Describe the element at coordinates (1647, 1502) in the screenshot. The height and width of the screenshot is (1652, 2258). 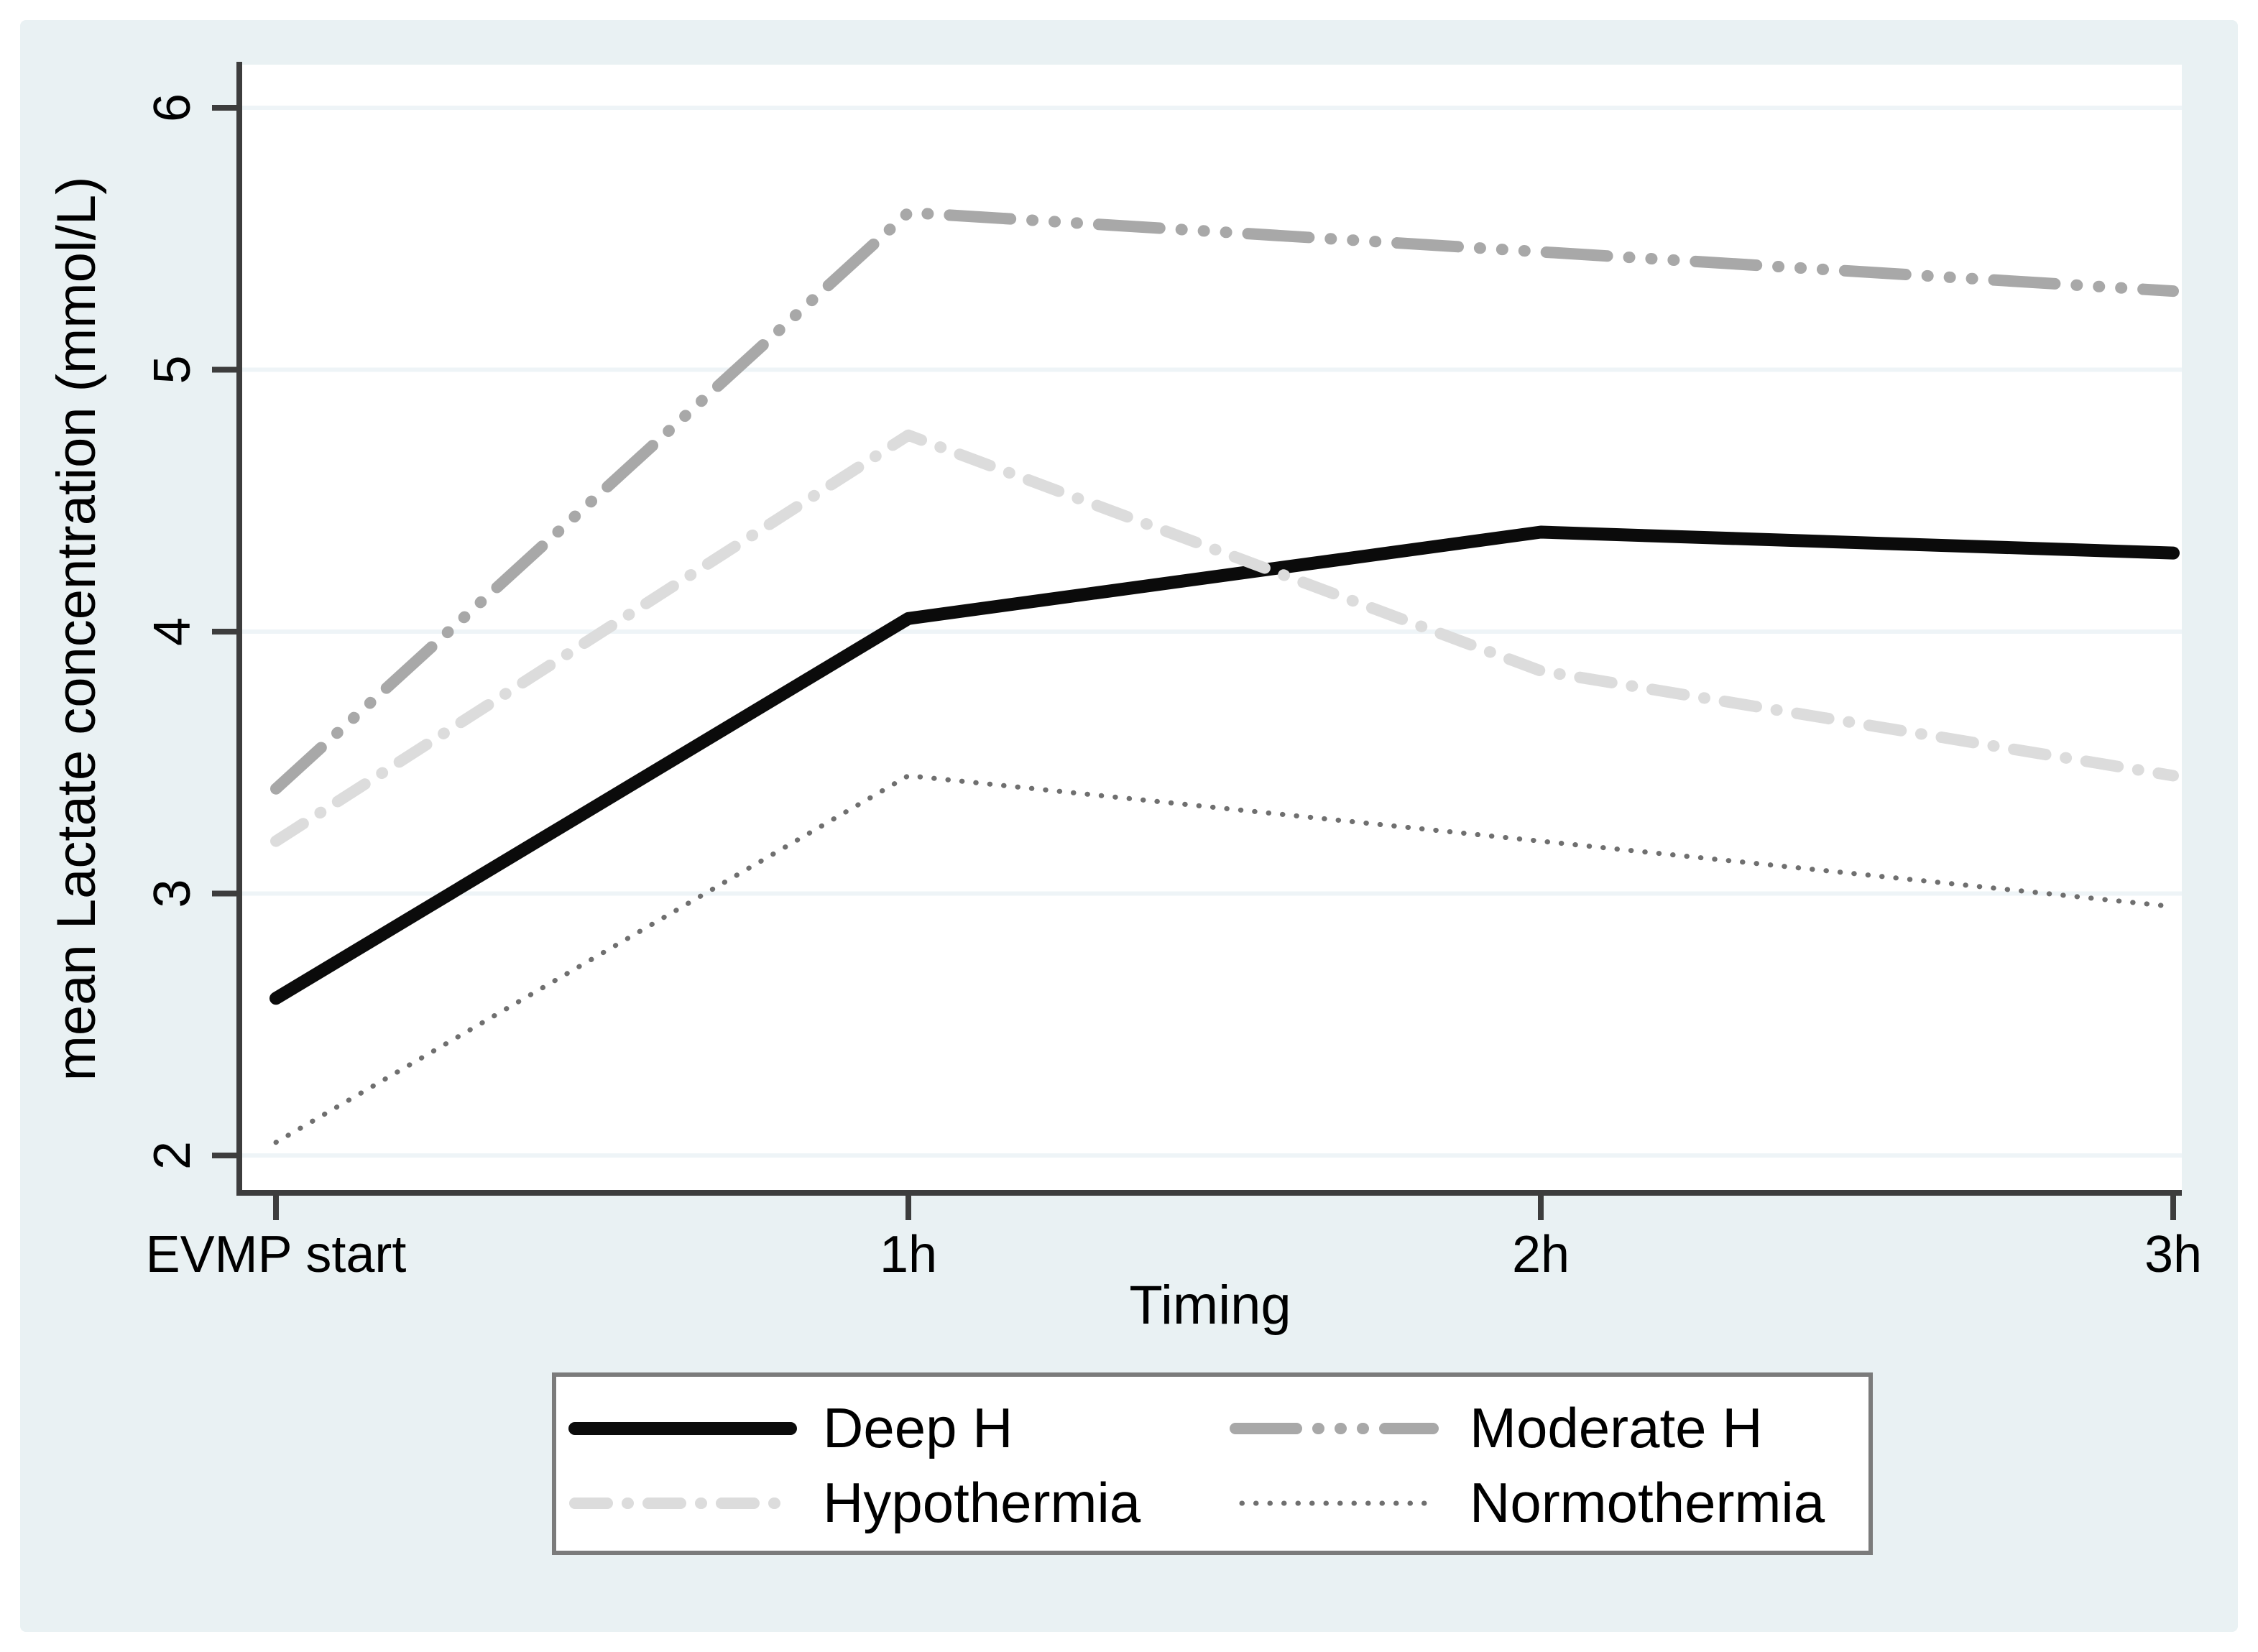
I see `legend-label-normothermia: Normothermia` at that location.